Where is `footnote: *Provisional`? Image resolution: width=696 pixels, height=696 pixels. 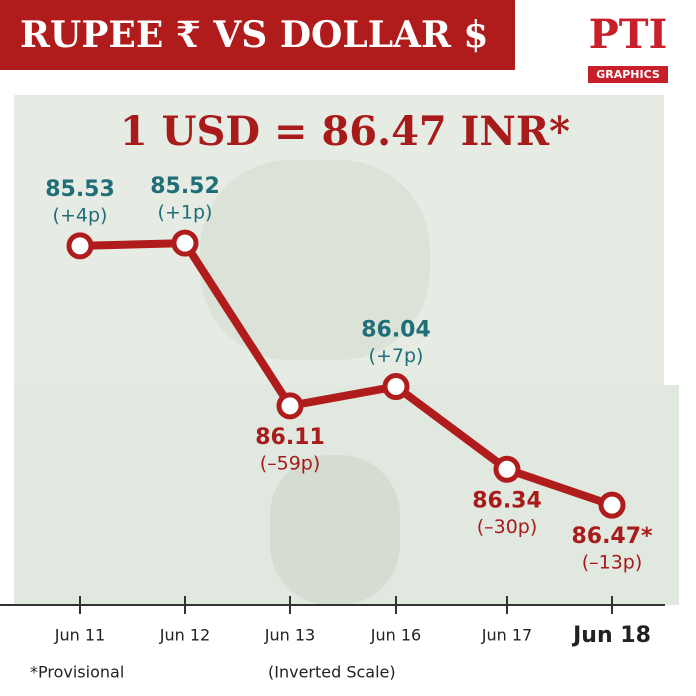
footnote: *Provisional is located at coordinates (77, 672).